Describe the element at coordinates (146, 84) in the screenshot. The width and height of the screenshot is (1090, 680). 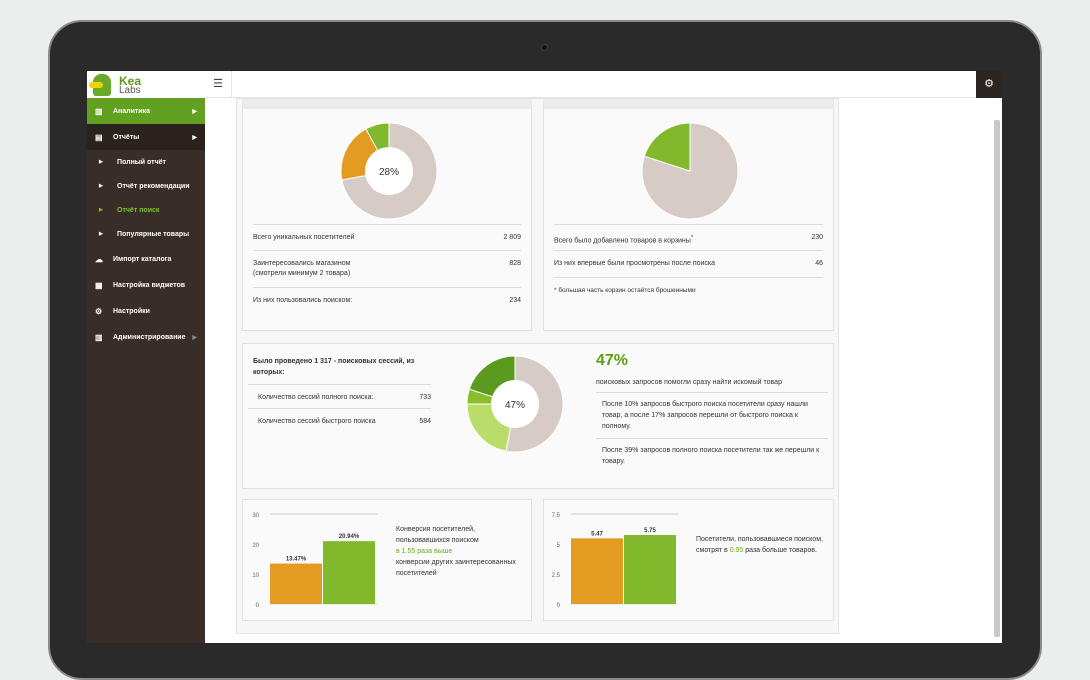
I see `logo: Kea Labs` at that location.